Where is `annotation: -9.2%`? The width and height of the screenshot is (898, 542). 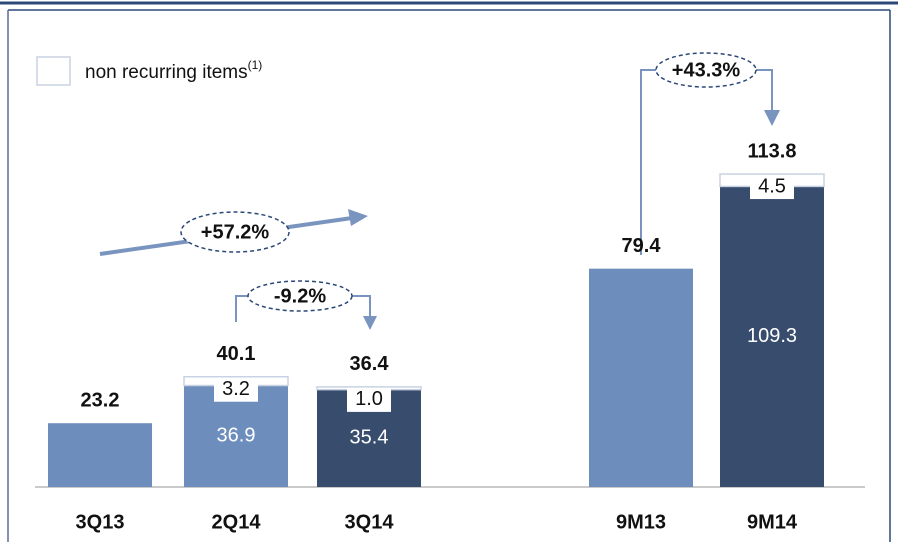
annotation: -9.2% is located at coordinates (300, 296).